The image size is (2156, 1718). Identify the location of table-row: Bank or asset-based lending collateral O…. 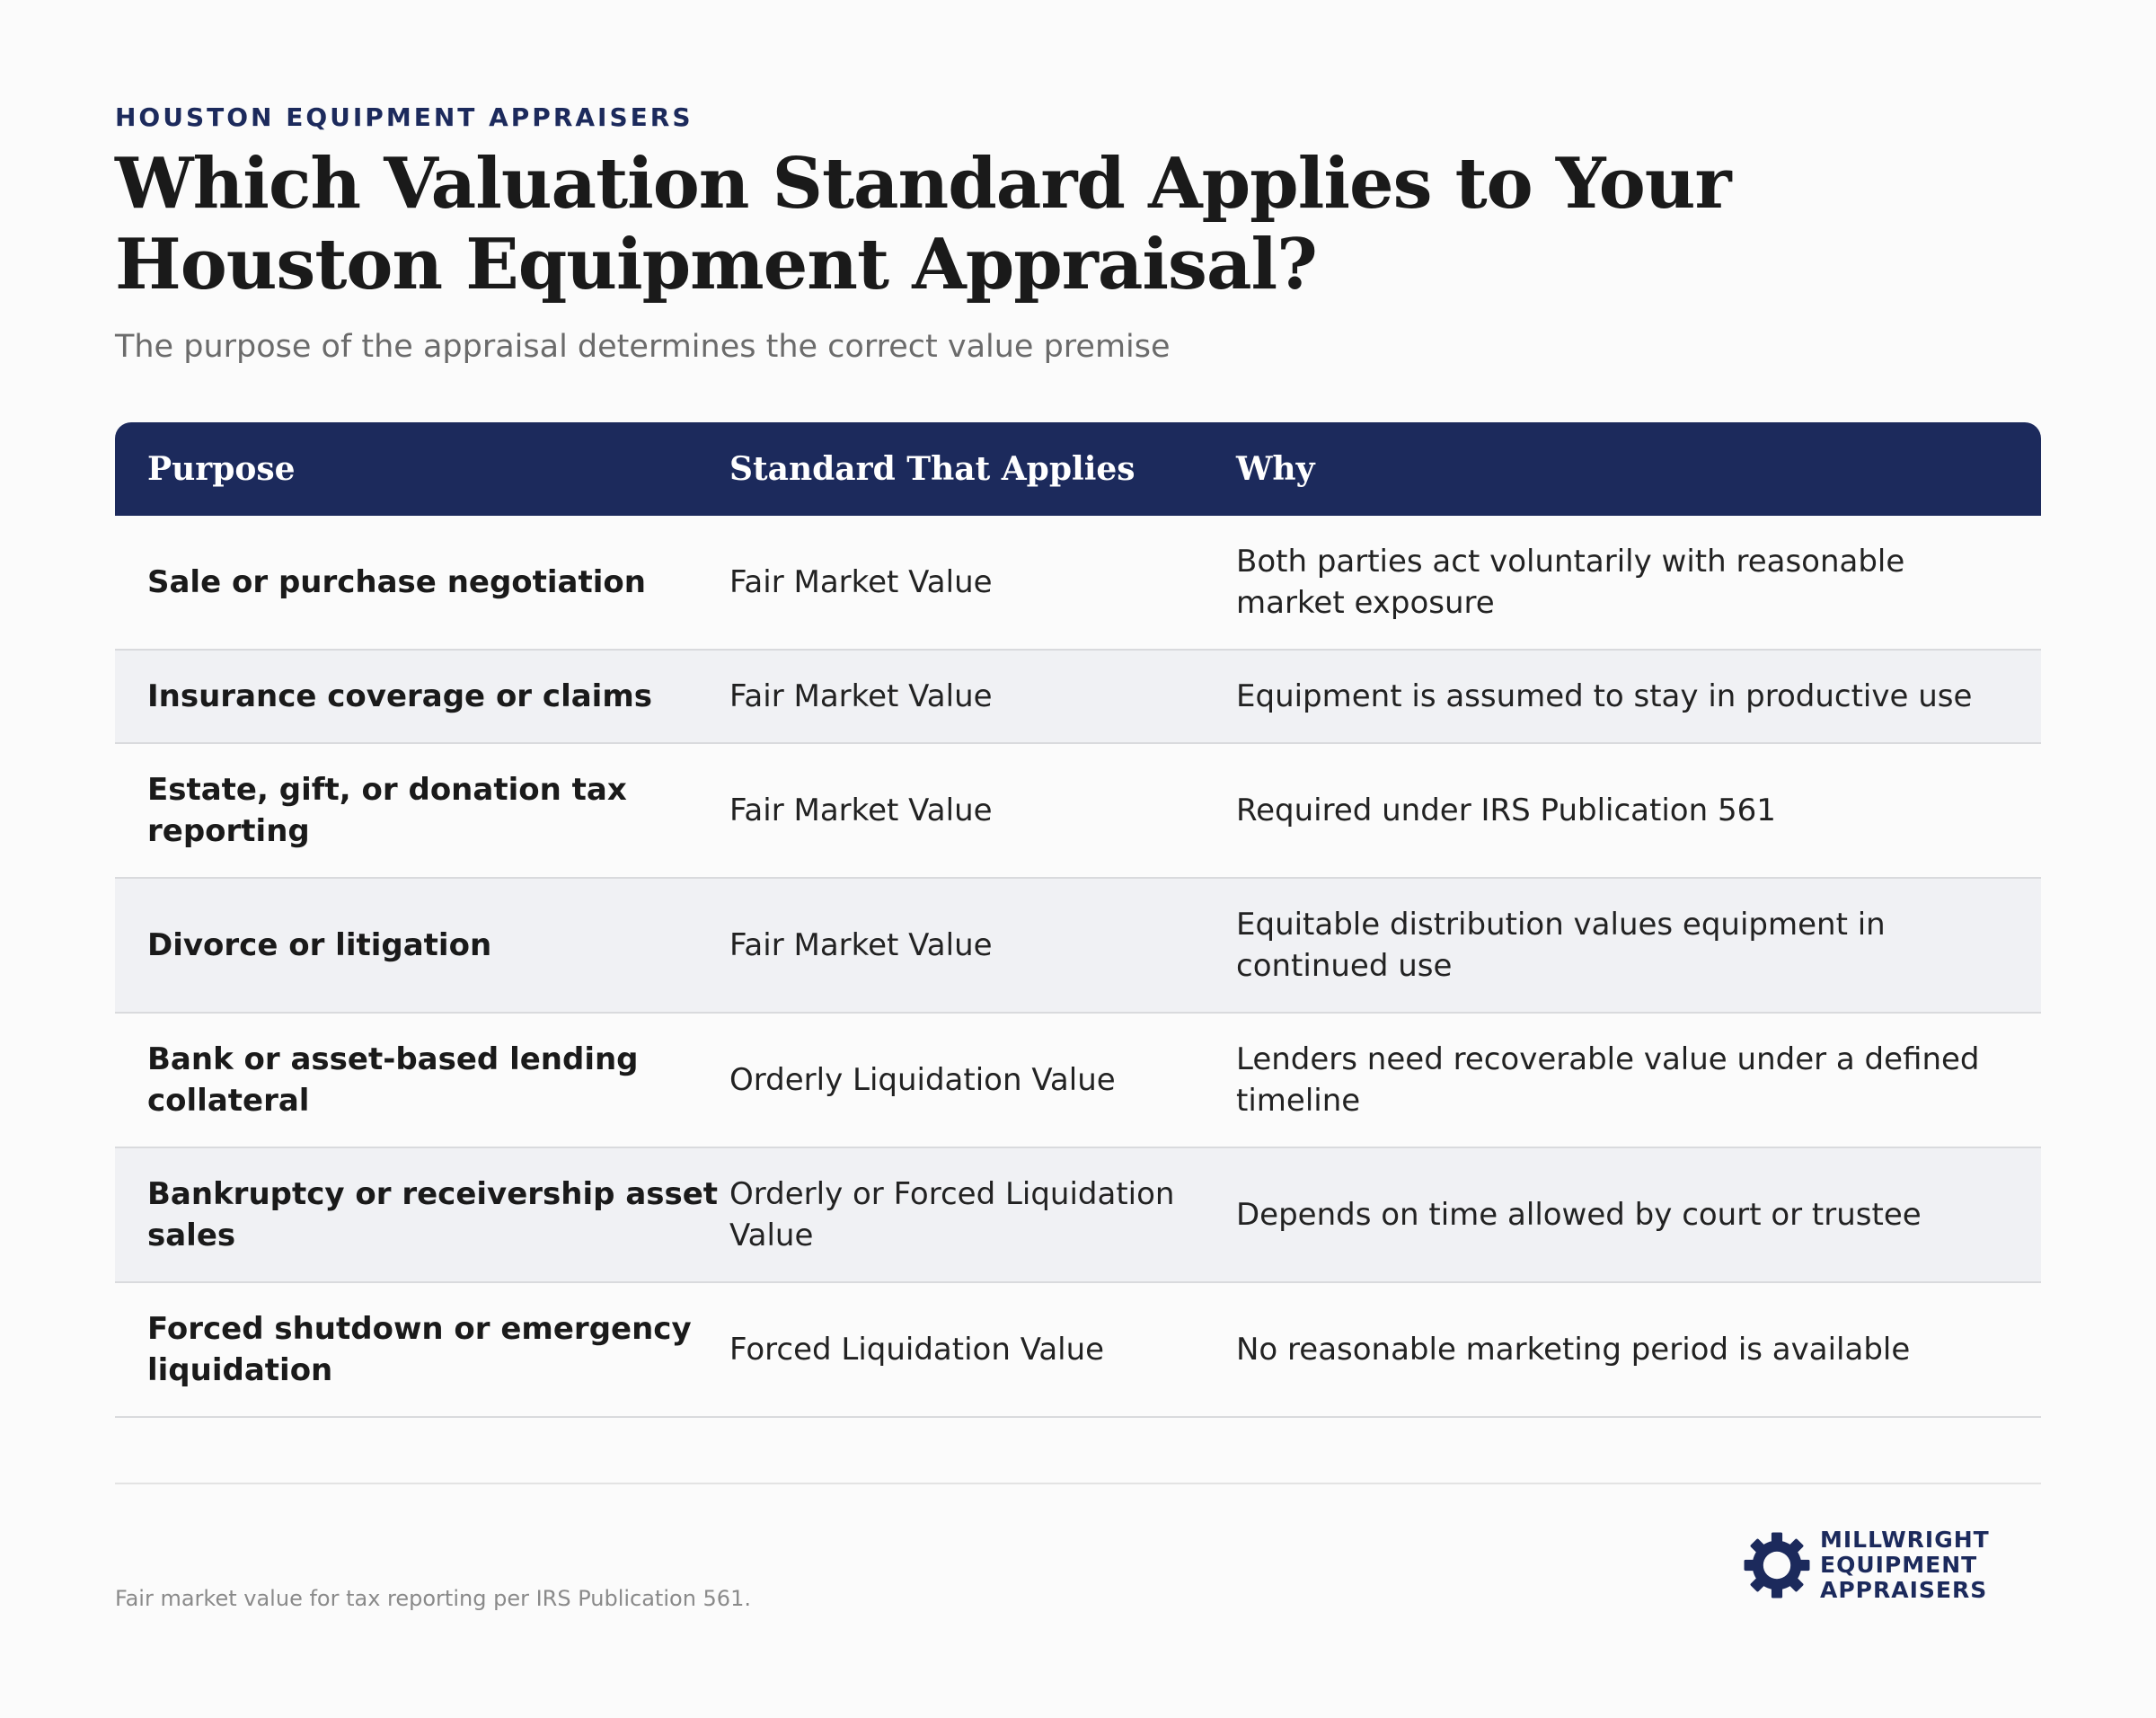
(1078, 1081).